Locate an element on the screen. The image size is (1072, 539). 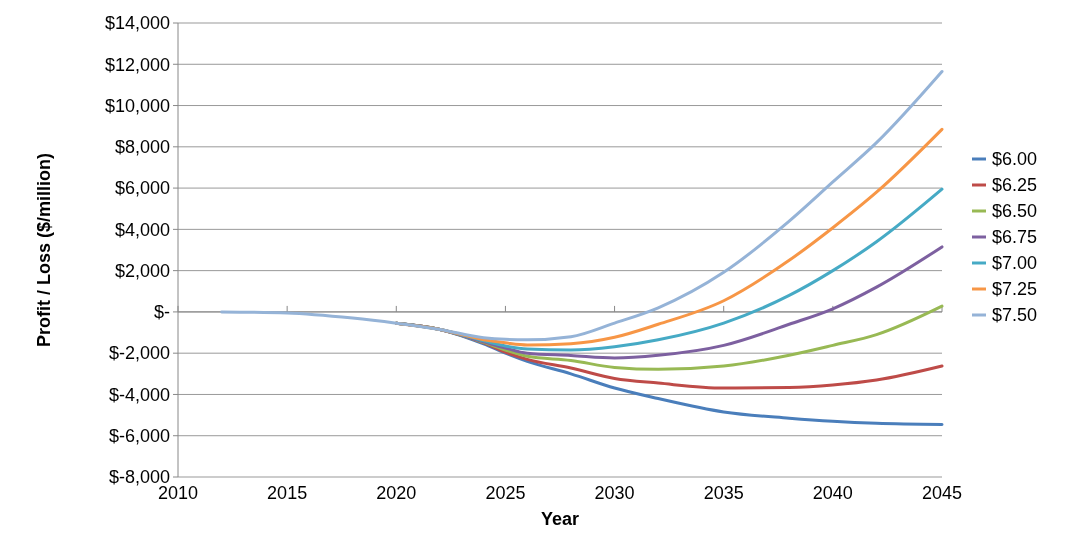
y-tick-label: $14,000 is located at coordinates (137, 23).